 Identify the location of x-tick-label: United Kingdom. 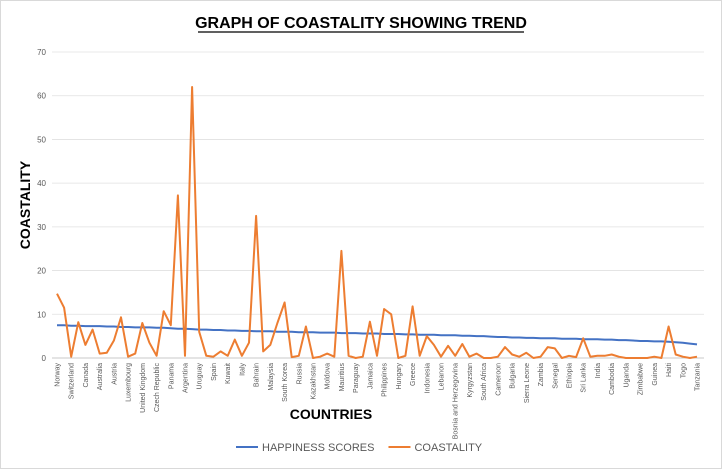
(143, 388).